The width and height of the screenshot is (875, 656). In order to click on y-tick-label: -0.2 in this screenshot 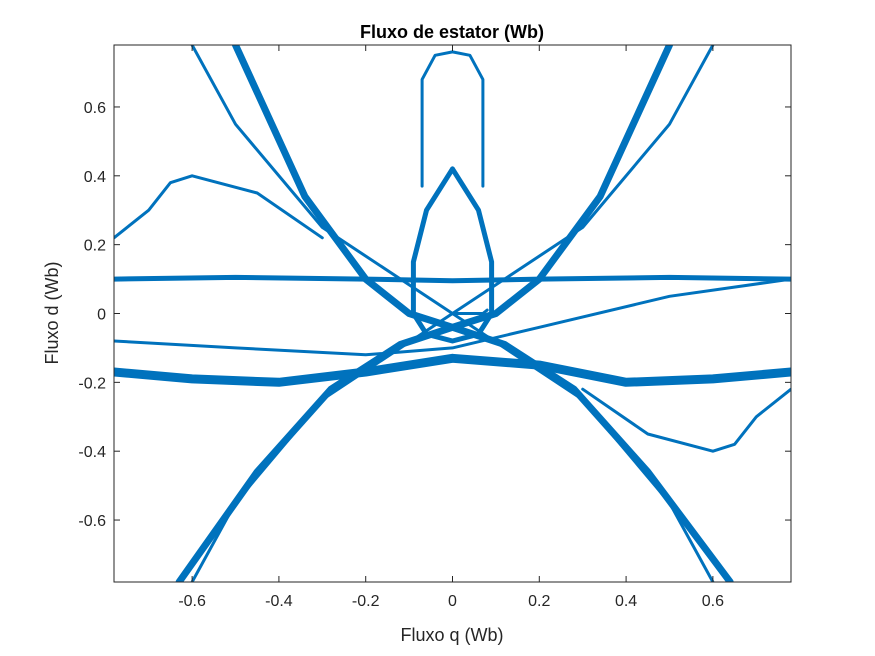, I will do `click(92, 383)`.